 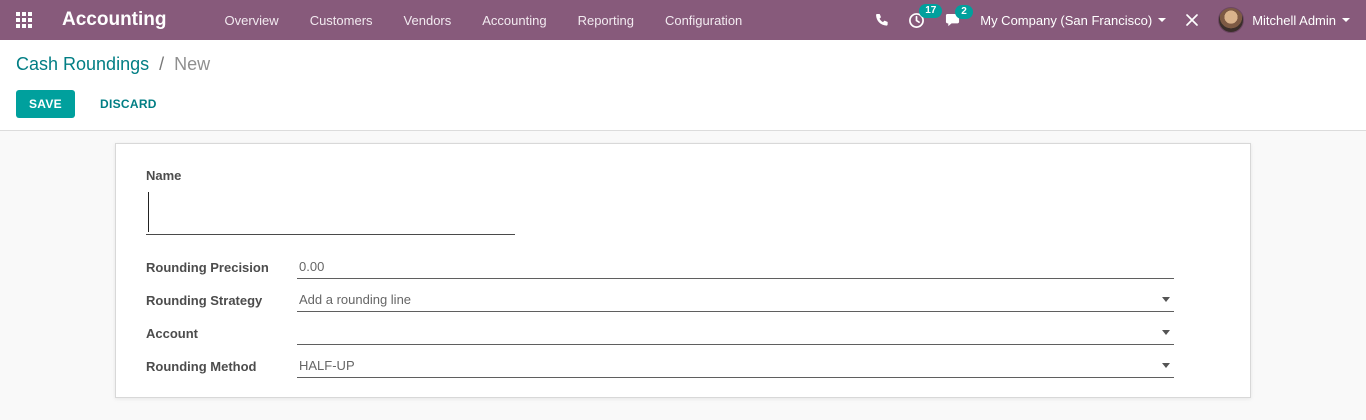 I want to click on menu-item-customers: Customers, so click(x=341, y=20).